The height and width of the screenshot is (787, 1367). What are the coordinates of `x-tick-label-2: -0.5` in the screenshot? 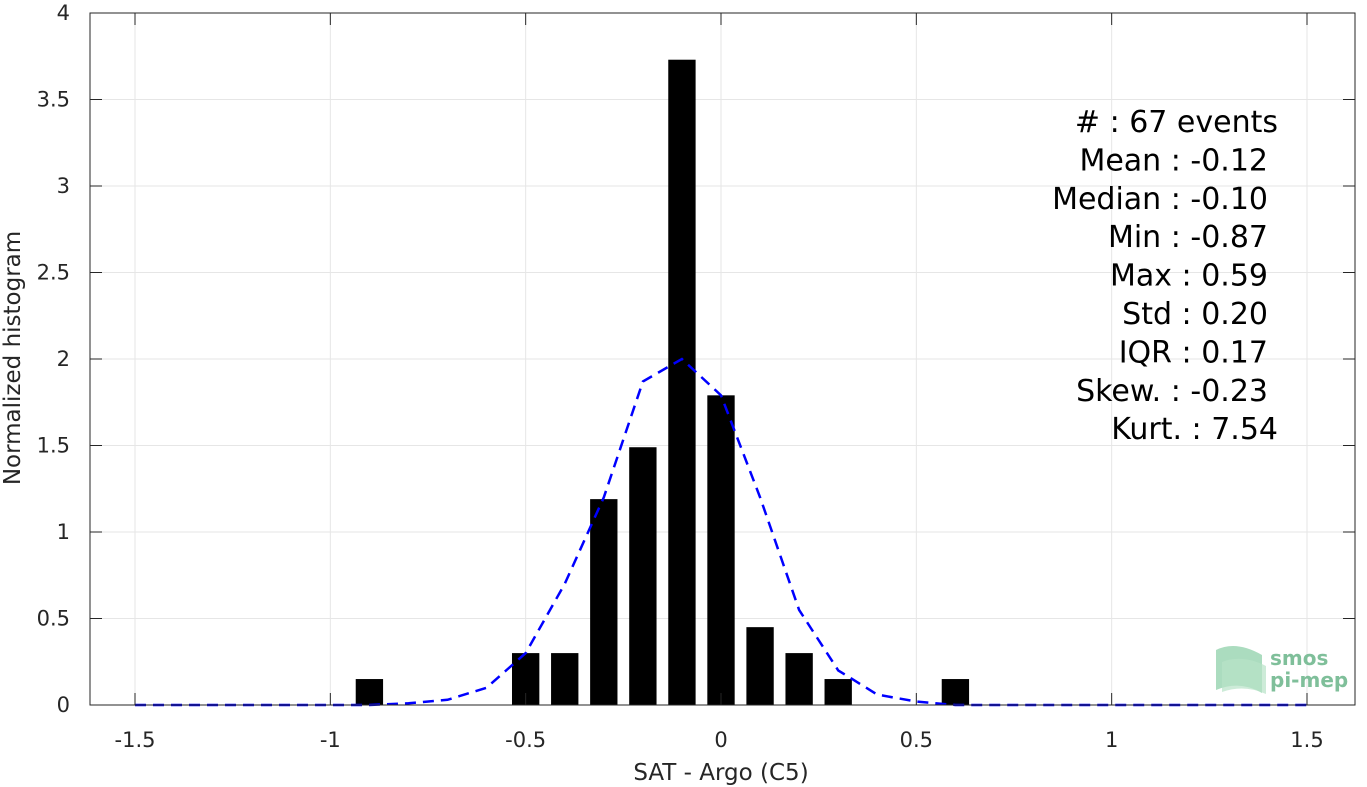 It's located at (525, 740).